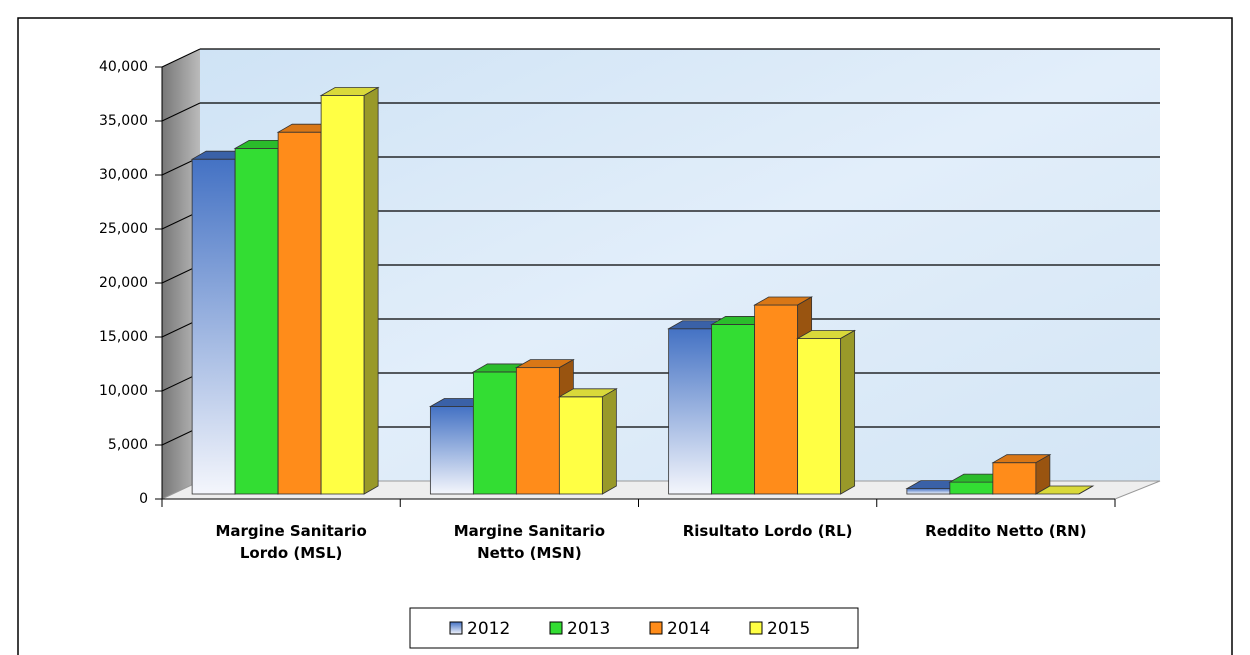  I want to click on y-tick-label: 35,000, so click(123, 121).